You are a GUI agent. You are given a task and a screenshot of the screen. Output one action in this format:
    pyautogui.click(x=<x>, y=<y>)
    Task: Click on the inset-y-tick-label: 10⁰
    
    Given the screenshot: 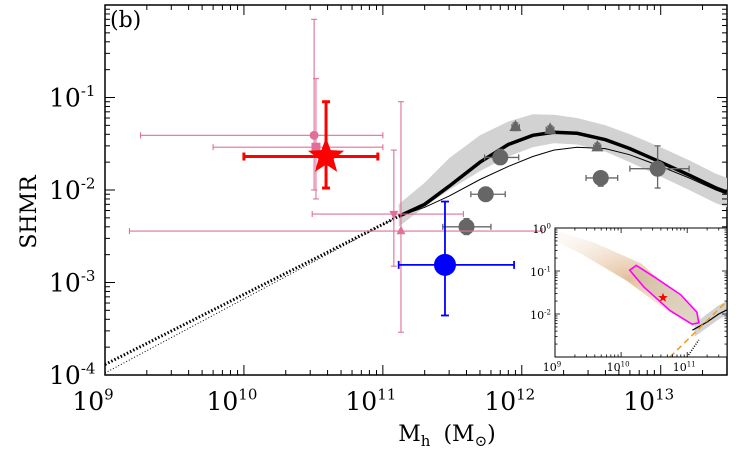 What is the action you would take?
    pyautogui.click(x=542, y=229)
    